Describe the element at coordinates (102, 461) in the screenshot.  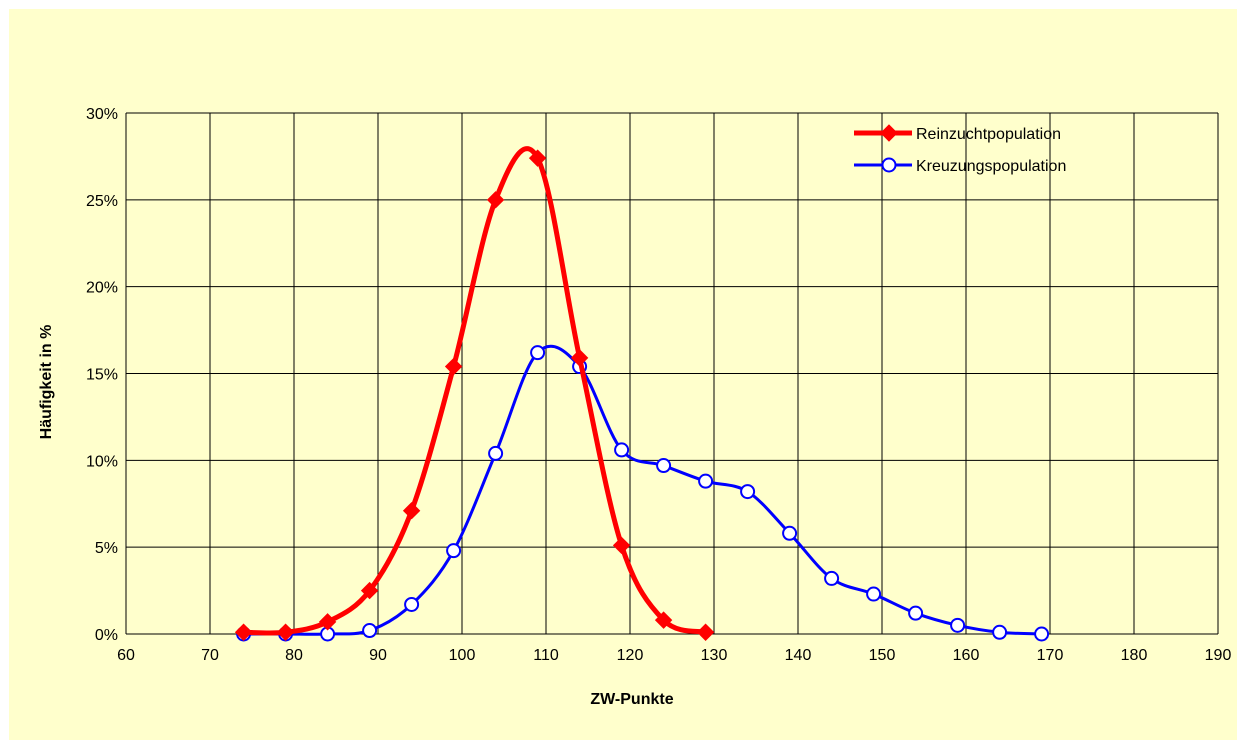
I see `y-tick-label: 10%` at that location.